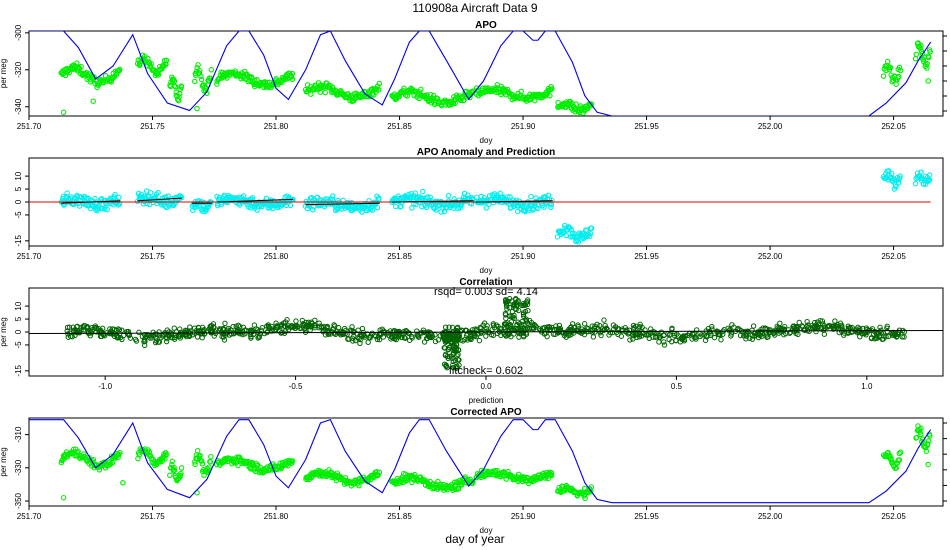 The image size is (950, 550). What do you see at coordinates (486, 412) in the screenshot?
I see `panel-title: Corrected APO` at bounding box center [486, 412].